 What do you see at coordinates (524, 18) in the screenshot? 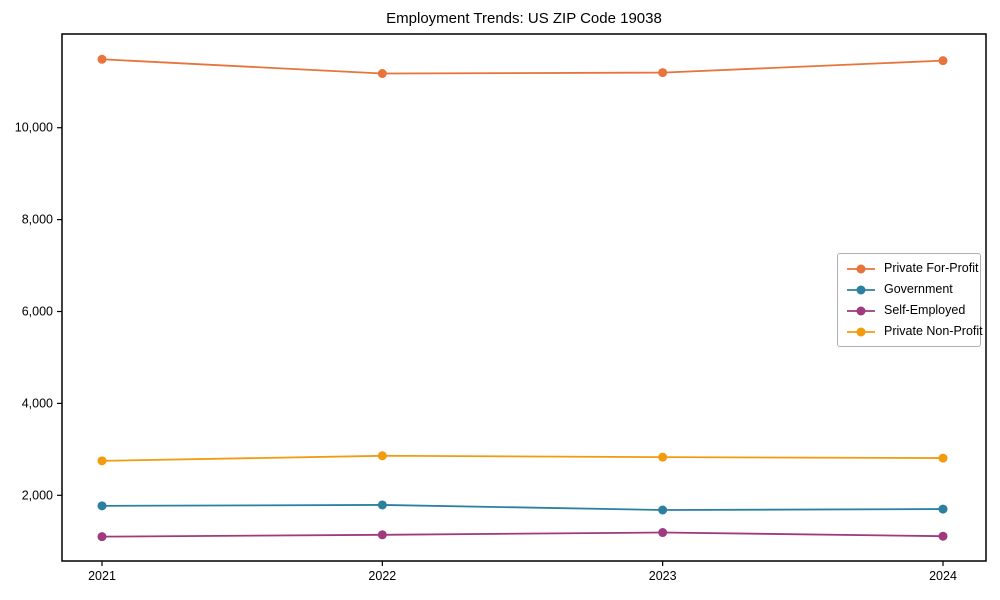
I see `chart-title: Employment Trends: US ZIP Code 19038` at bounding box center [524, 18].